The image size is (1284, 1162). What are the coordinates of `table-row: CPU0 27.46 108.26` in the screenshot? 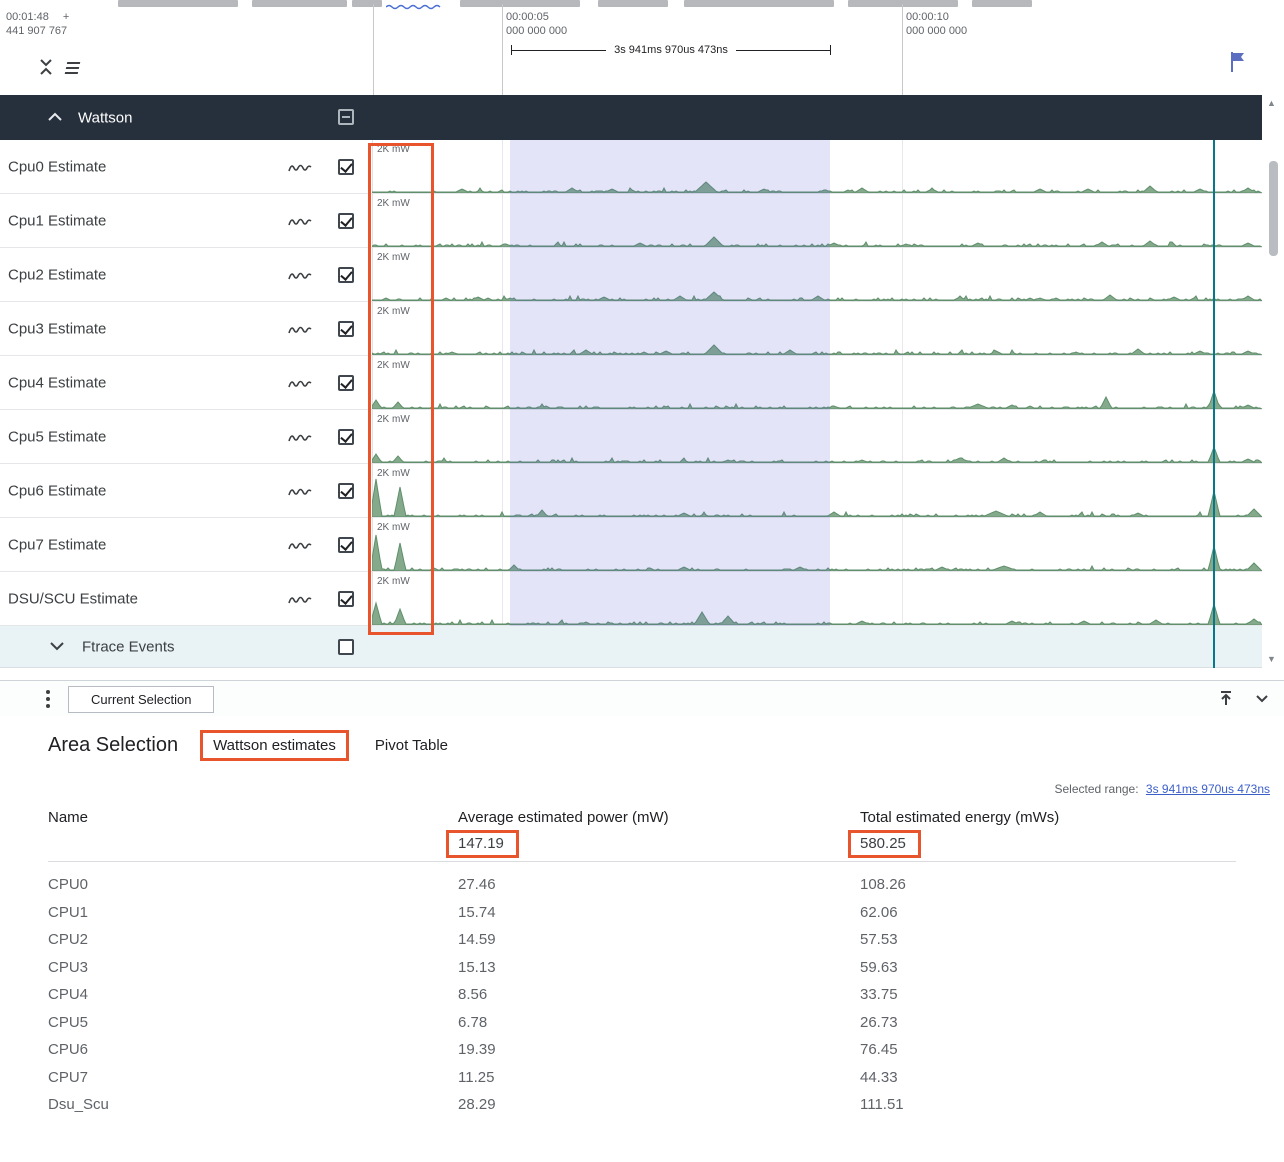 It's located at (642, 885).